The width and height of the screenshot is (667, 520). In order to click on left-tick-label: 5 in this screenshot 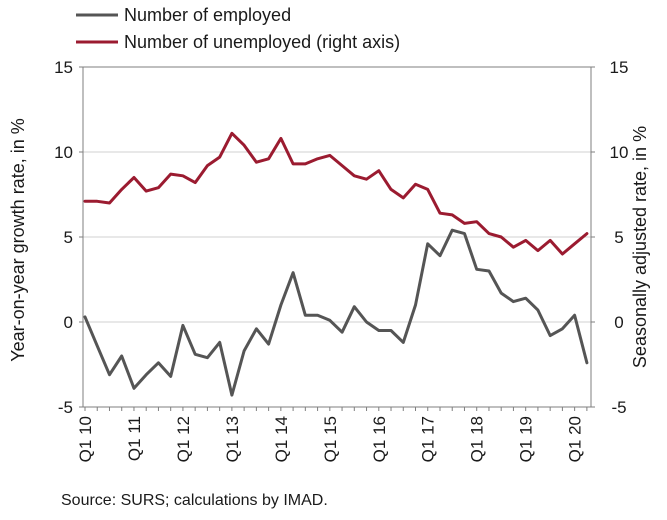, I will do `click(68, 237)`.